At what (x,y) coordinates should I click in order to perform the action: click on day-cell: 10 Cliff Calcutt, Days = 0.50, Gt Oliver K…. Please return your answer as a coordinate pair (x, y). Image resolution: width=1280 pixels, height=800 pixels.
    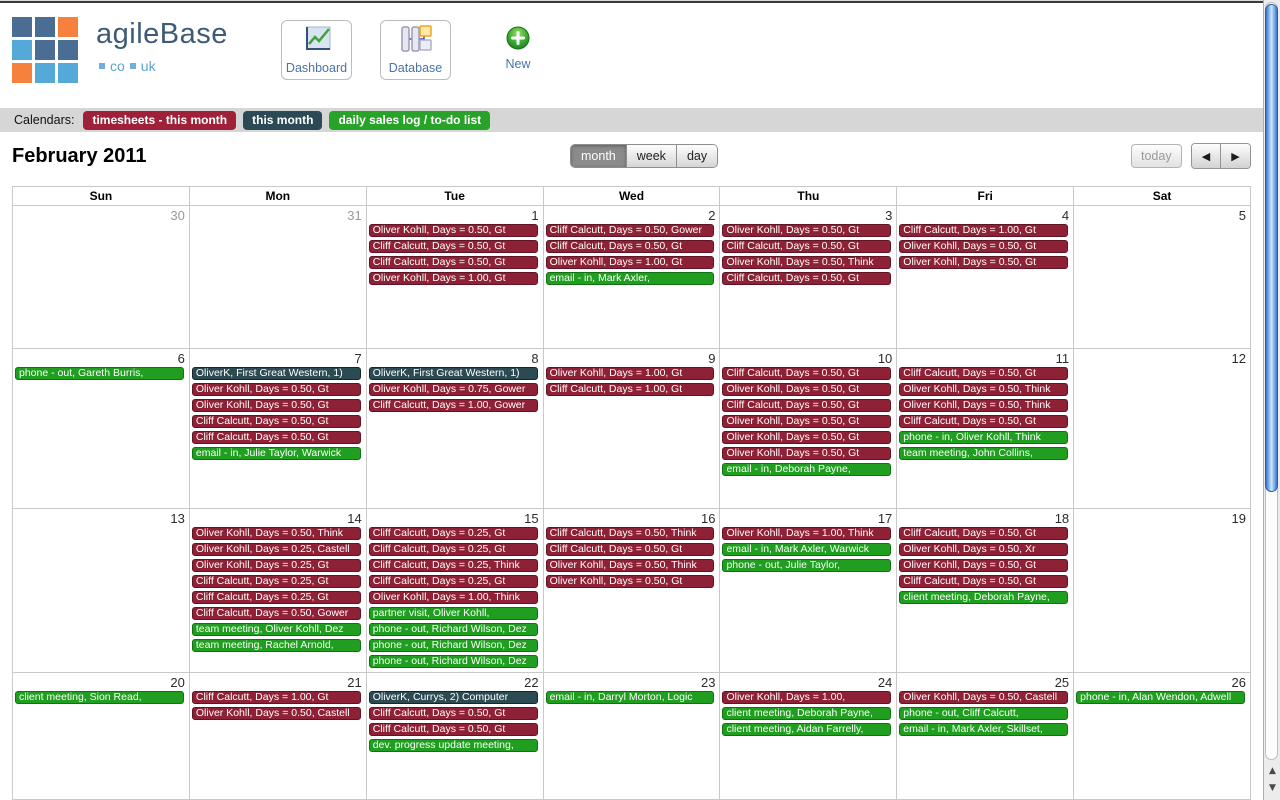
    Looking at the image, I should click on (809, 429).